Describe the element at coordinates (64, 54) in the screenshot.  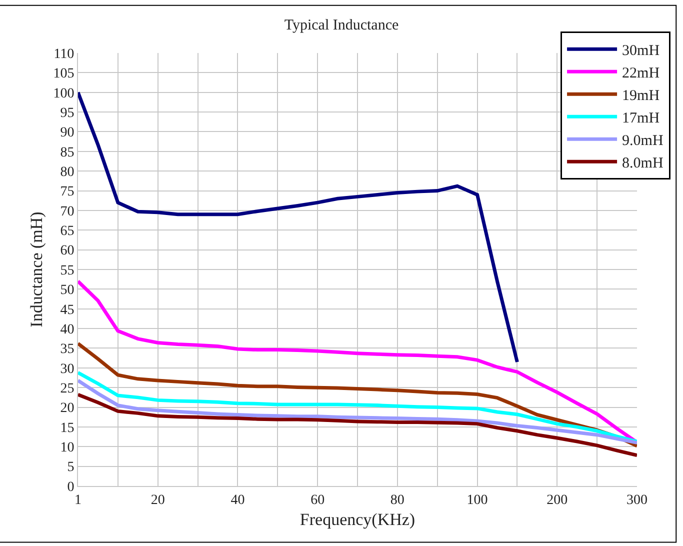
I see `y-tick-label: 110` at that location.